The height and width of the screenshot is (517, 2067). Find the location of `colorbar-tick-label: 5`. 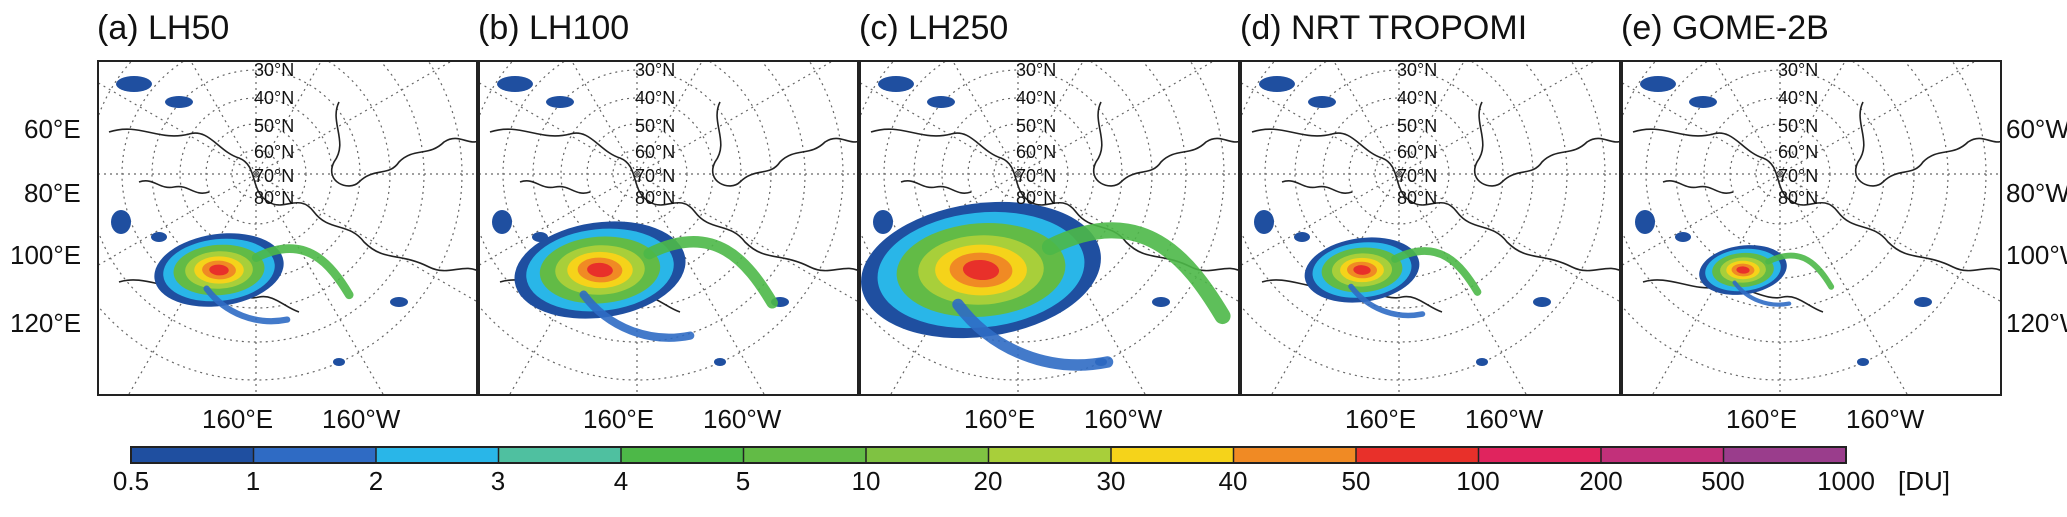

colorbar-tick-label: 5 is located at coordinates (743, 481).